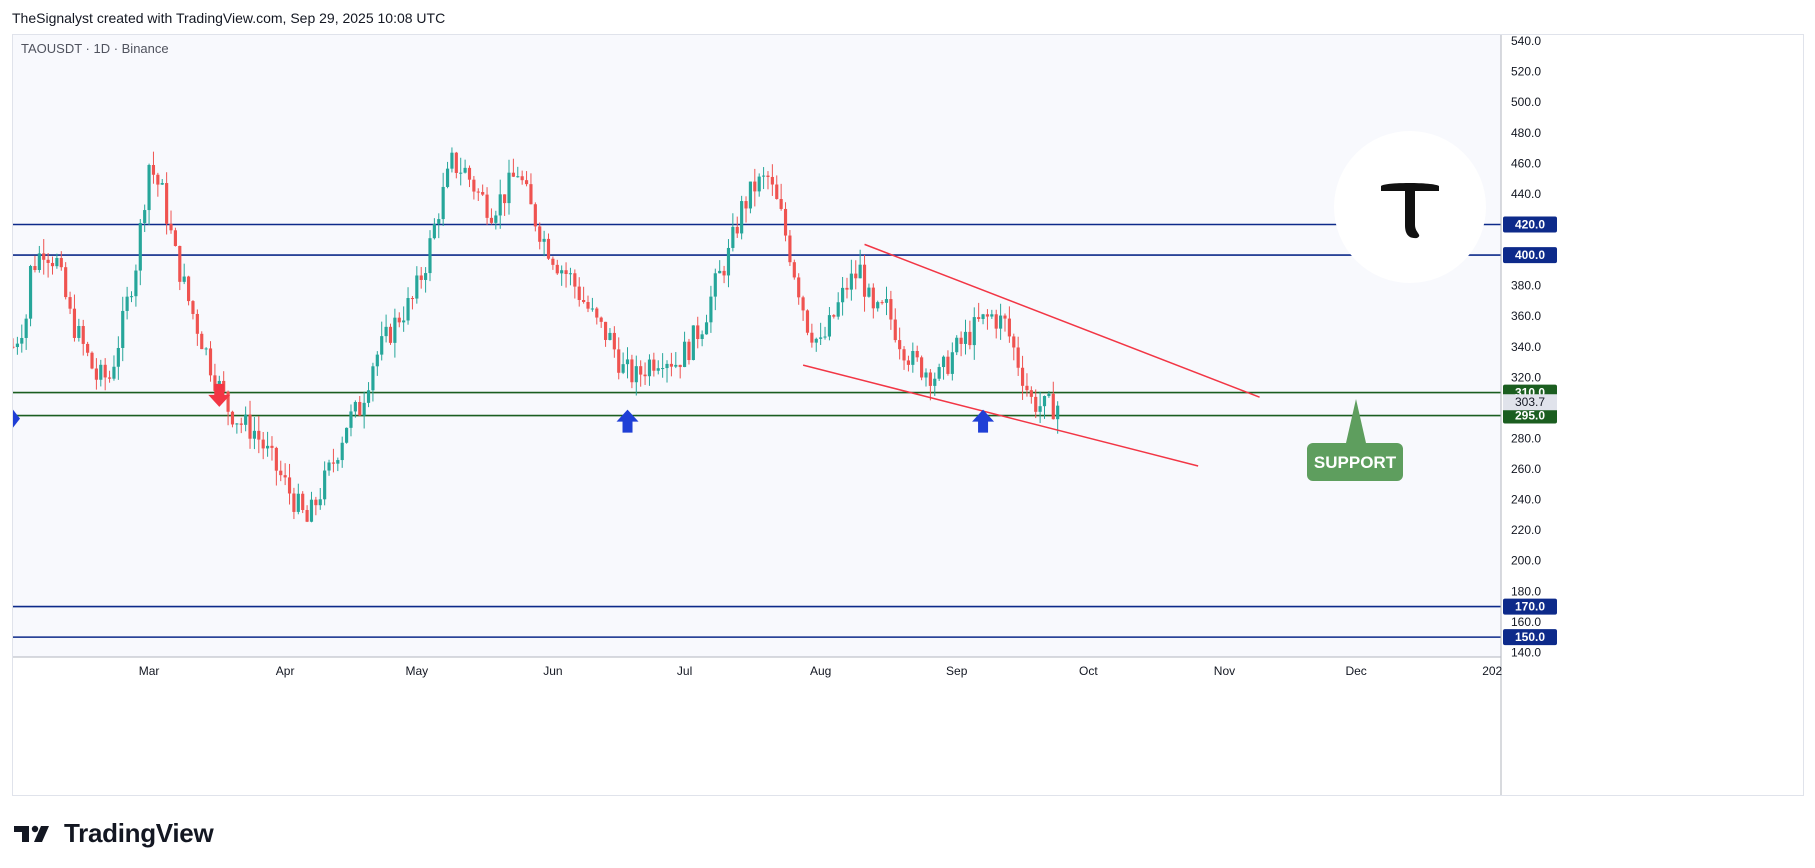 Image resolution: width=1815 pixels, height=868 pixels. I want to click on time-tick-label: Apr, so click(285, 671).